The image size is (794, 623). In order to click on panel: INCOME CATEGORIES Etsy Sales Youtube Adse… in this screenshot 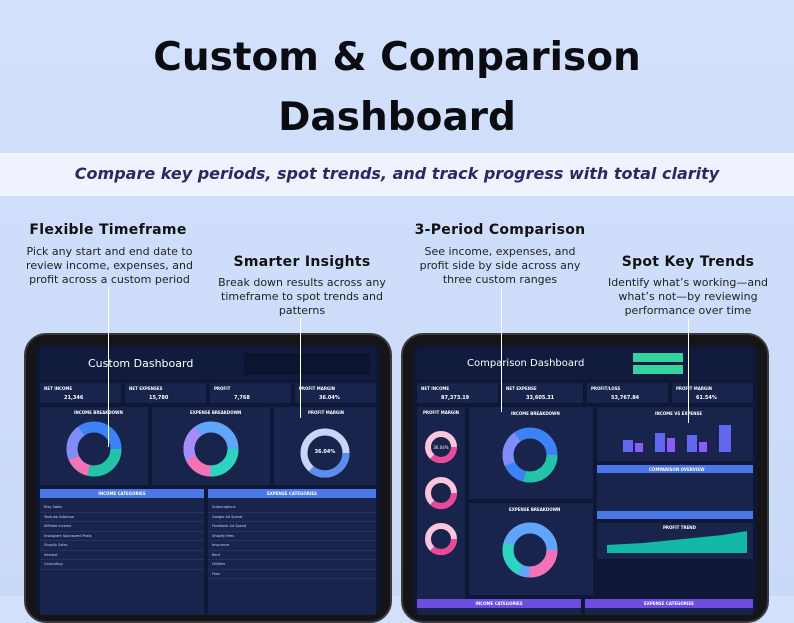, I will do `click(122, 552)`.